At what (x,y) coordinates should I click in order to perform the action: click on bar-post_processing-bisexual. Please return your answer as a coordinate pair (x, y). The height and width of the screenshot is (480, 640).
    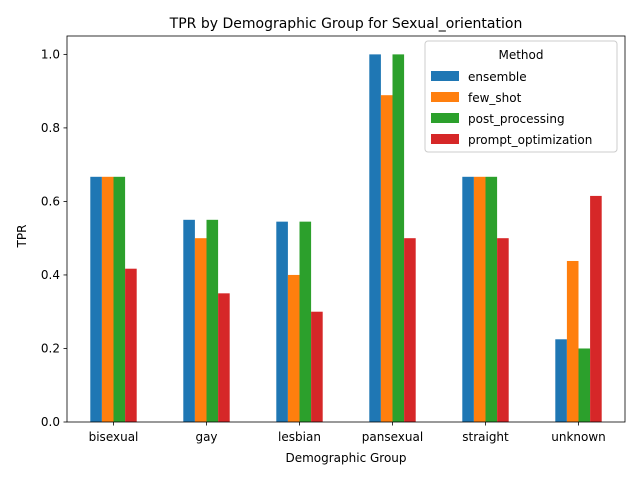
    Looking at the image, I should click on (119, 299).